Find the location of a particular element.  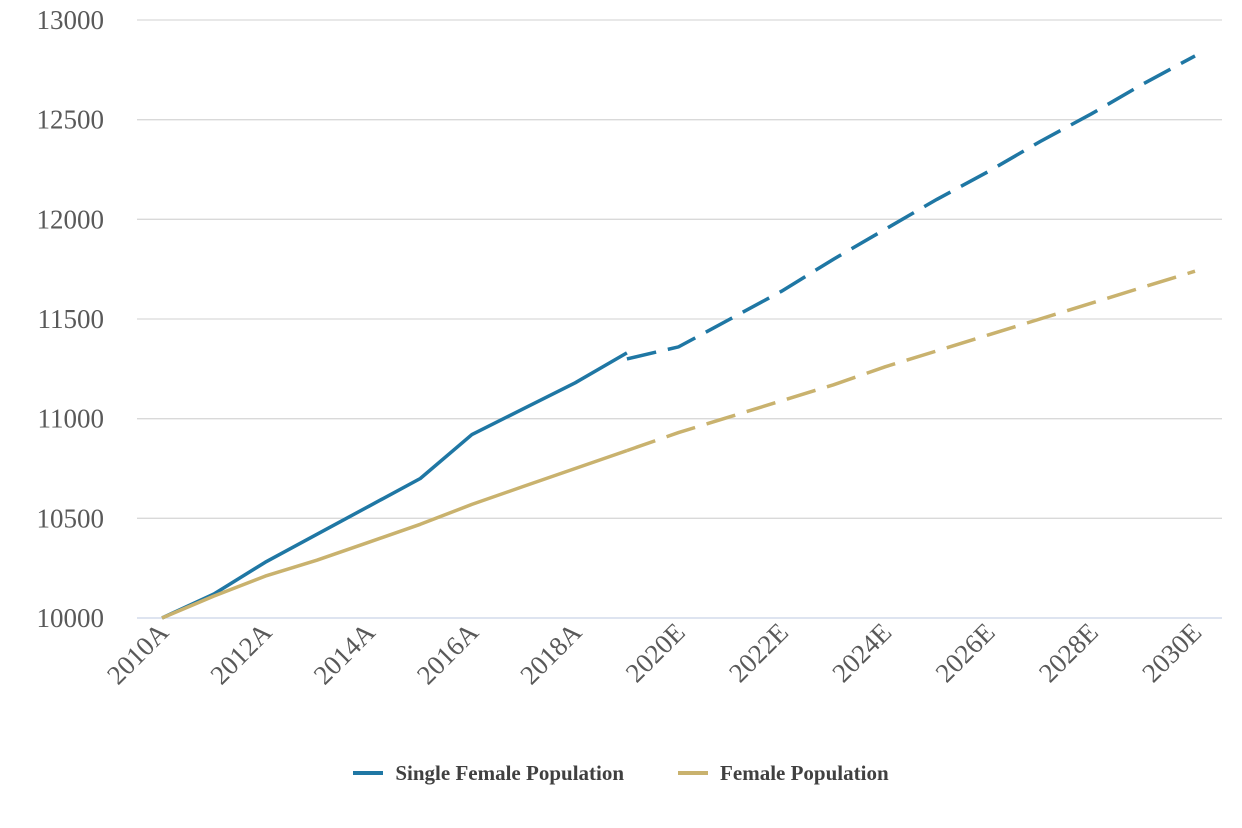

x-tick-label: 2010A is located at coordinates (138, 654).